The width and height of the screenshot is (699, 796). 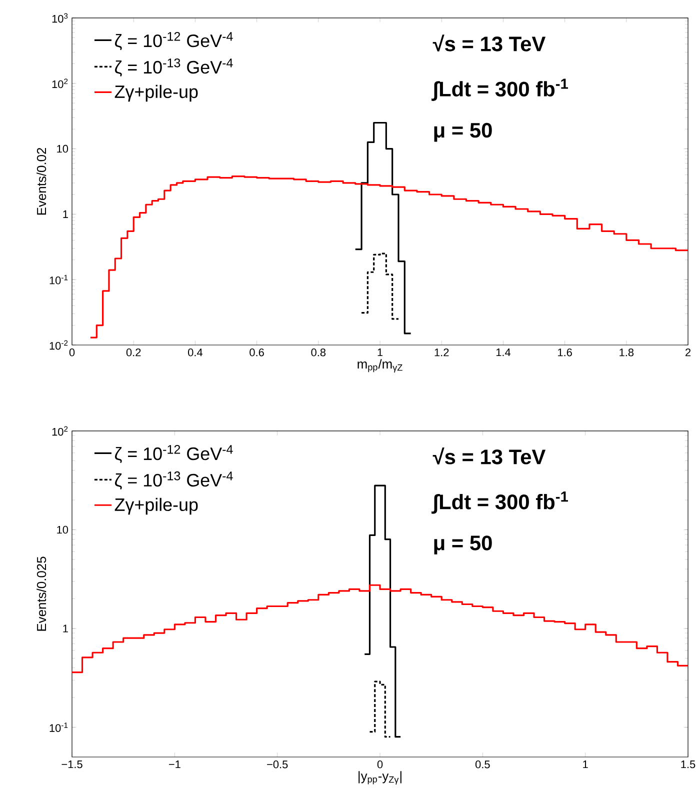 What do you see at coordinates (59, 345) in the screenshot?
I see `y-tick-label: 10$^{-2}$` at bounding box center [59, 345].